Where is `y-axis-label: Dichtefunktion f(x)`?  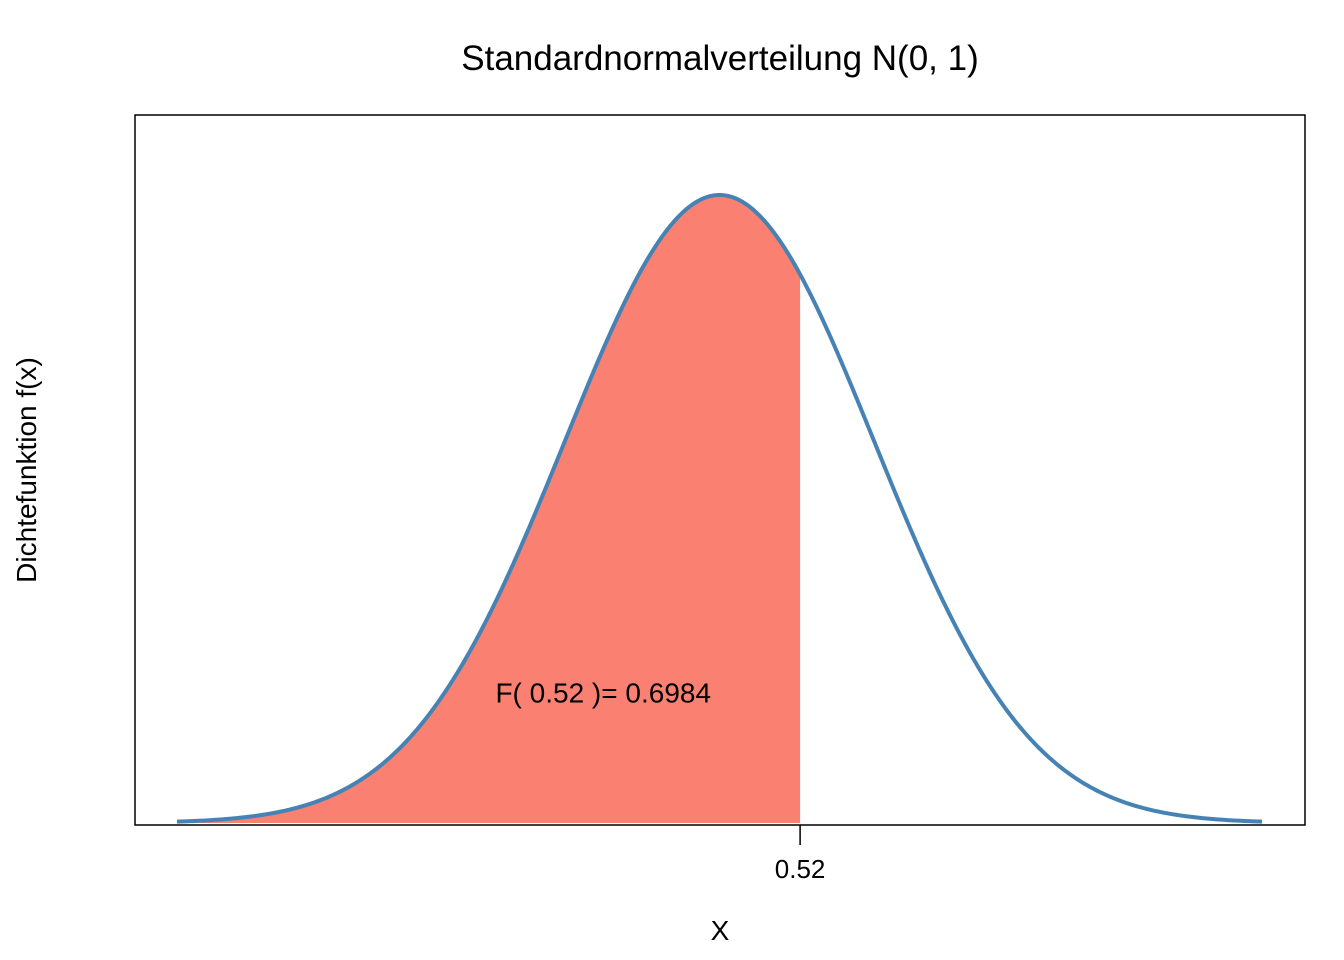 y-axis-label: Dichtefunktion f(x) is located at coordinates (26, 470).